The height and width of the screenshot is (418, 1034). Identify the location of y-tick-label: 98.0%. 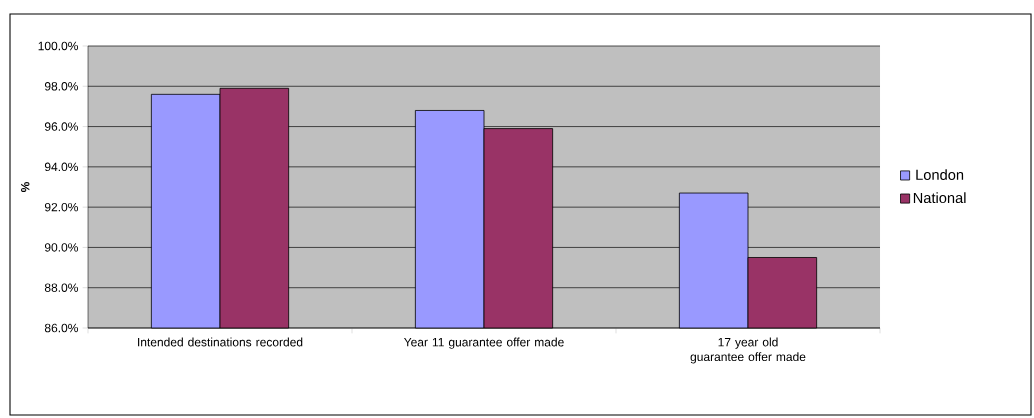
(61, 86).